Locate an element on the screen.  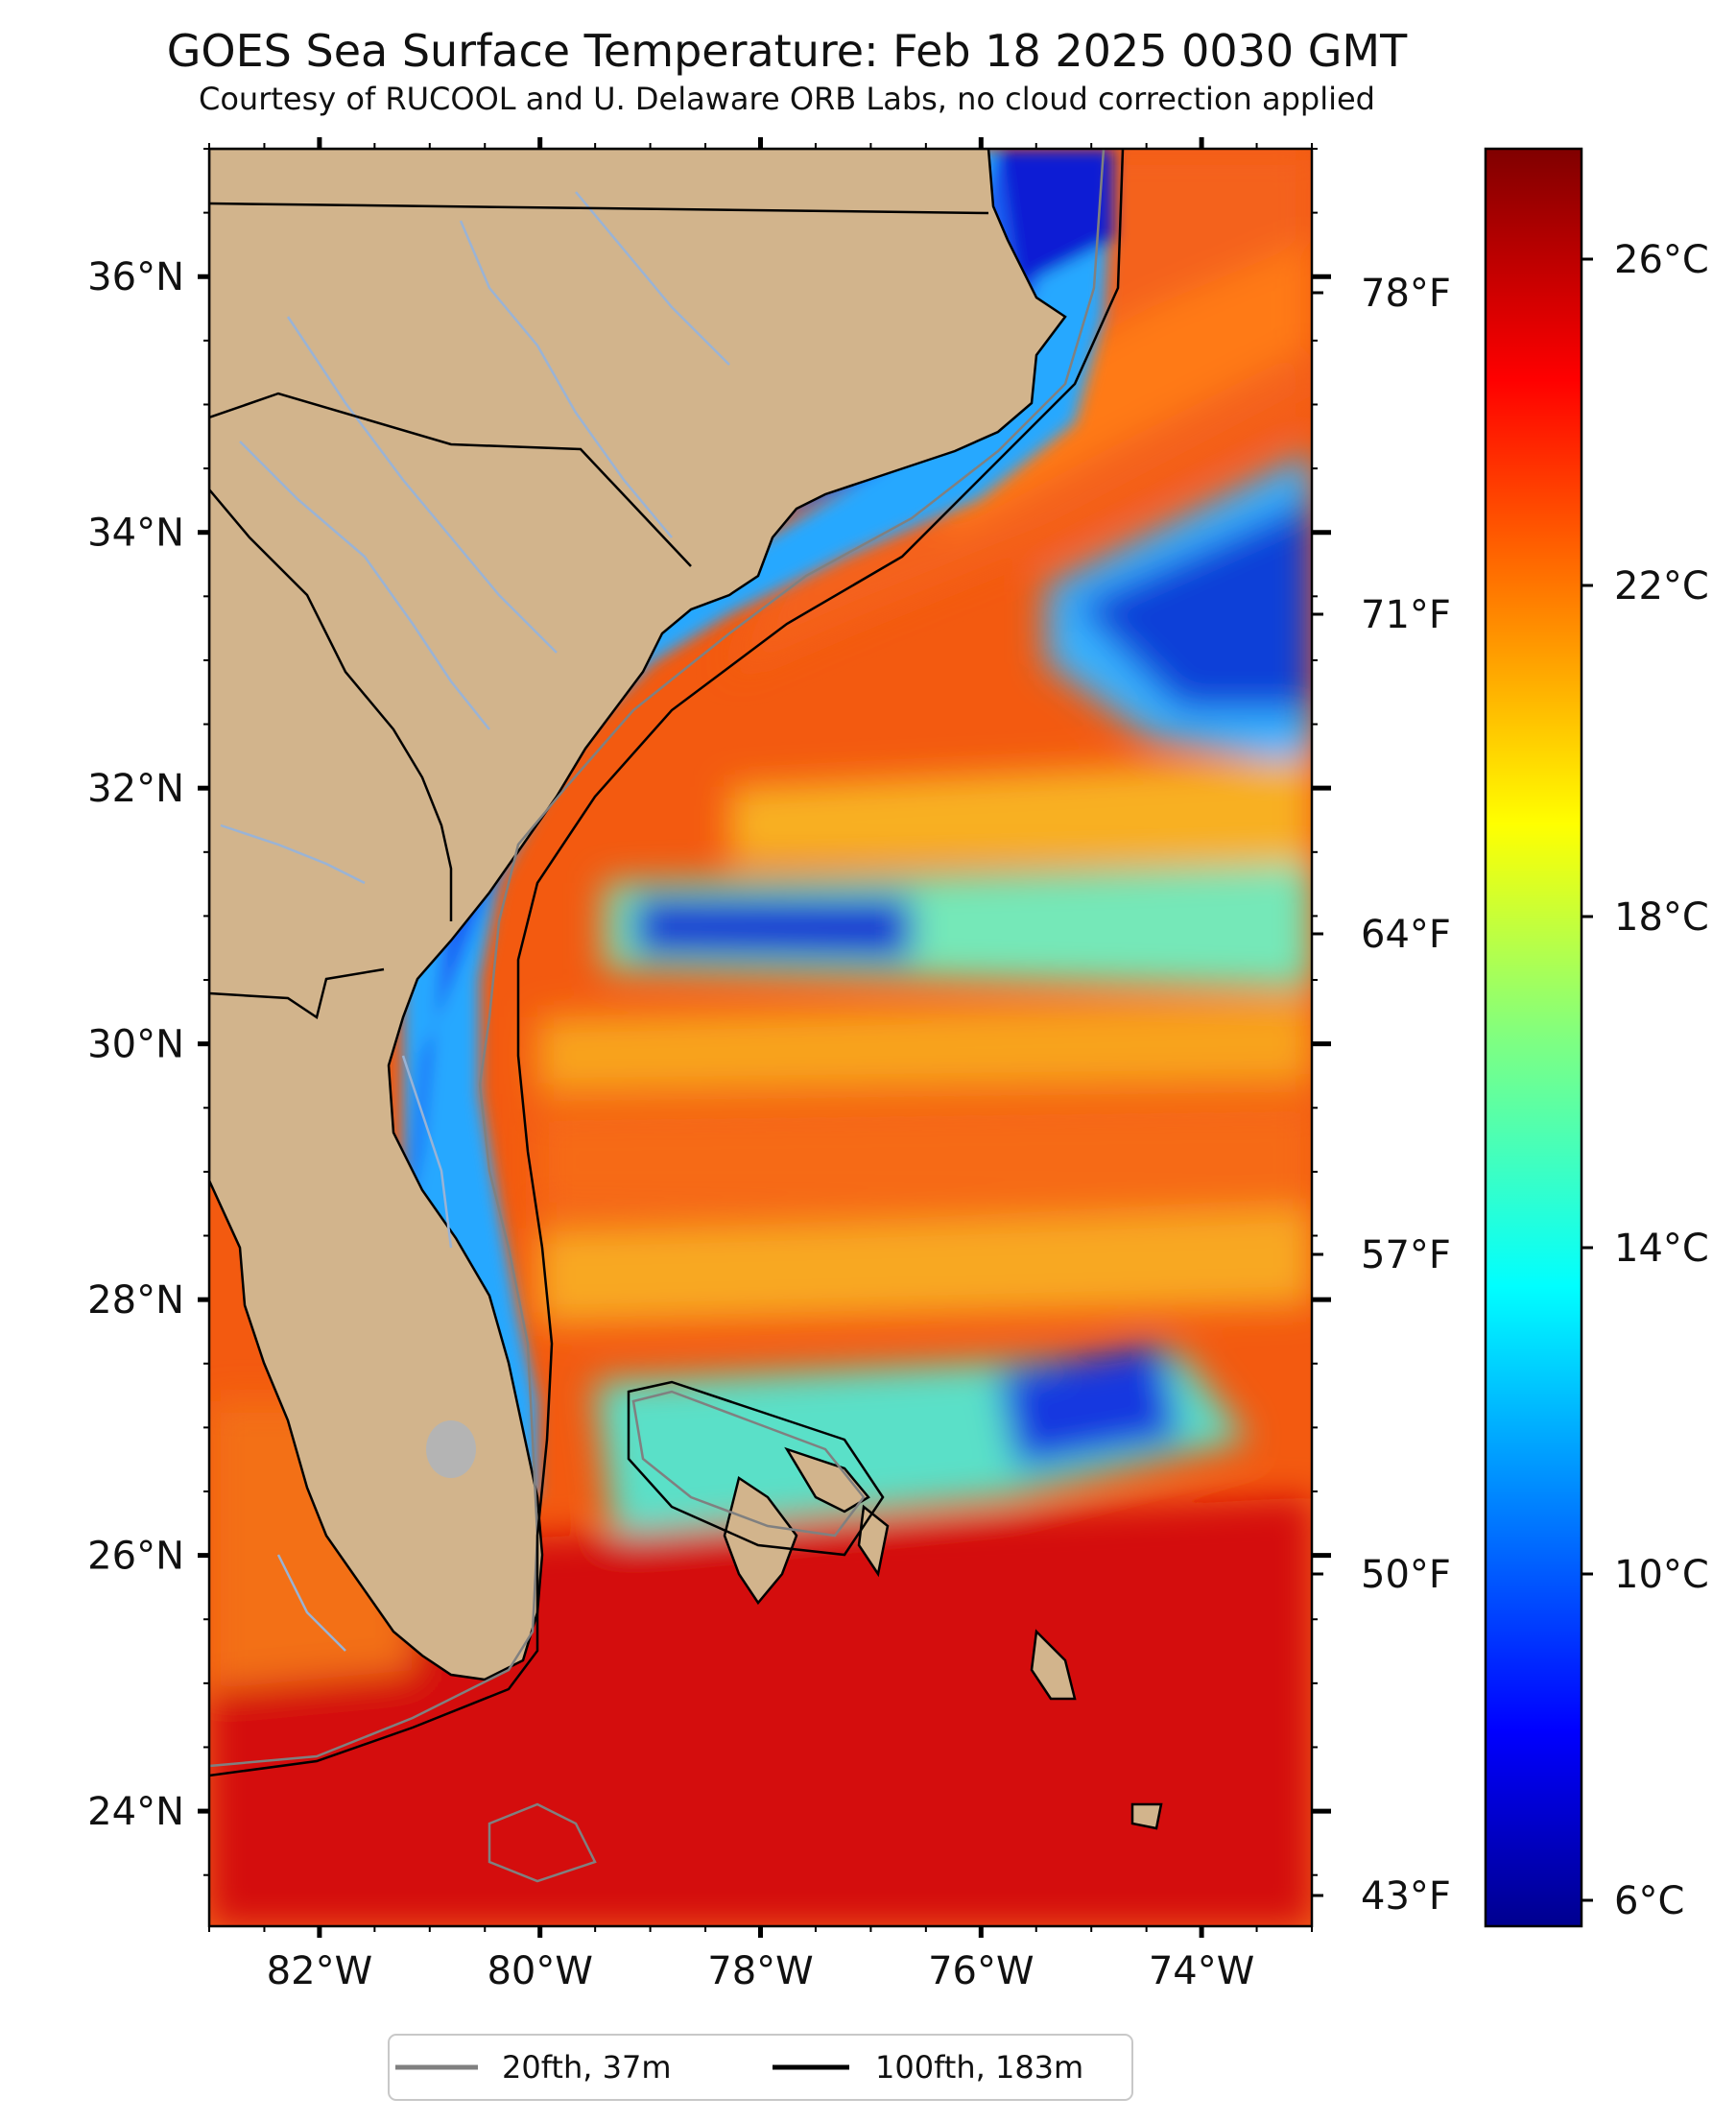
colorbar-label: 10°C is located at coordinates (1661, 1575).